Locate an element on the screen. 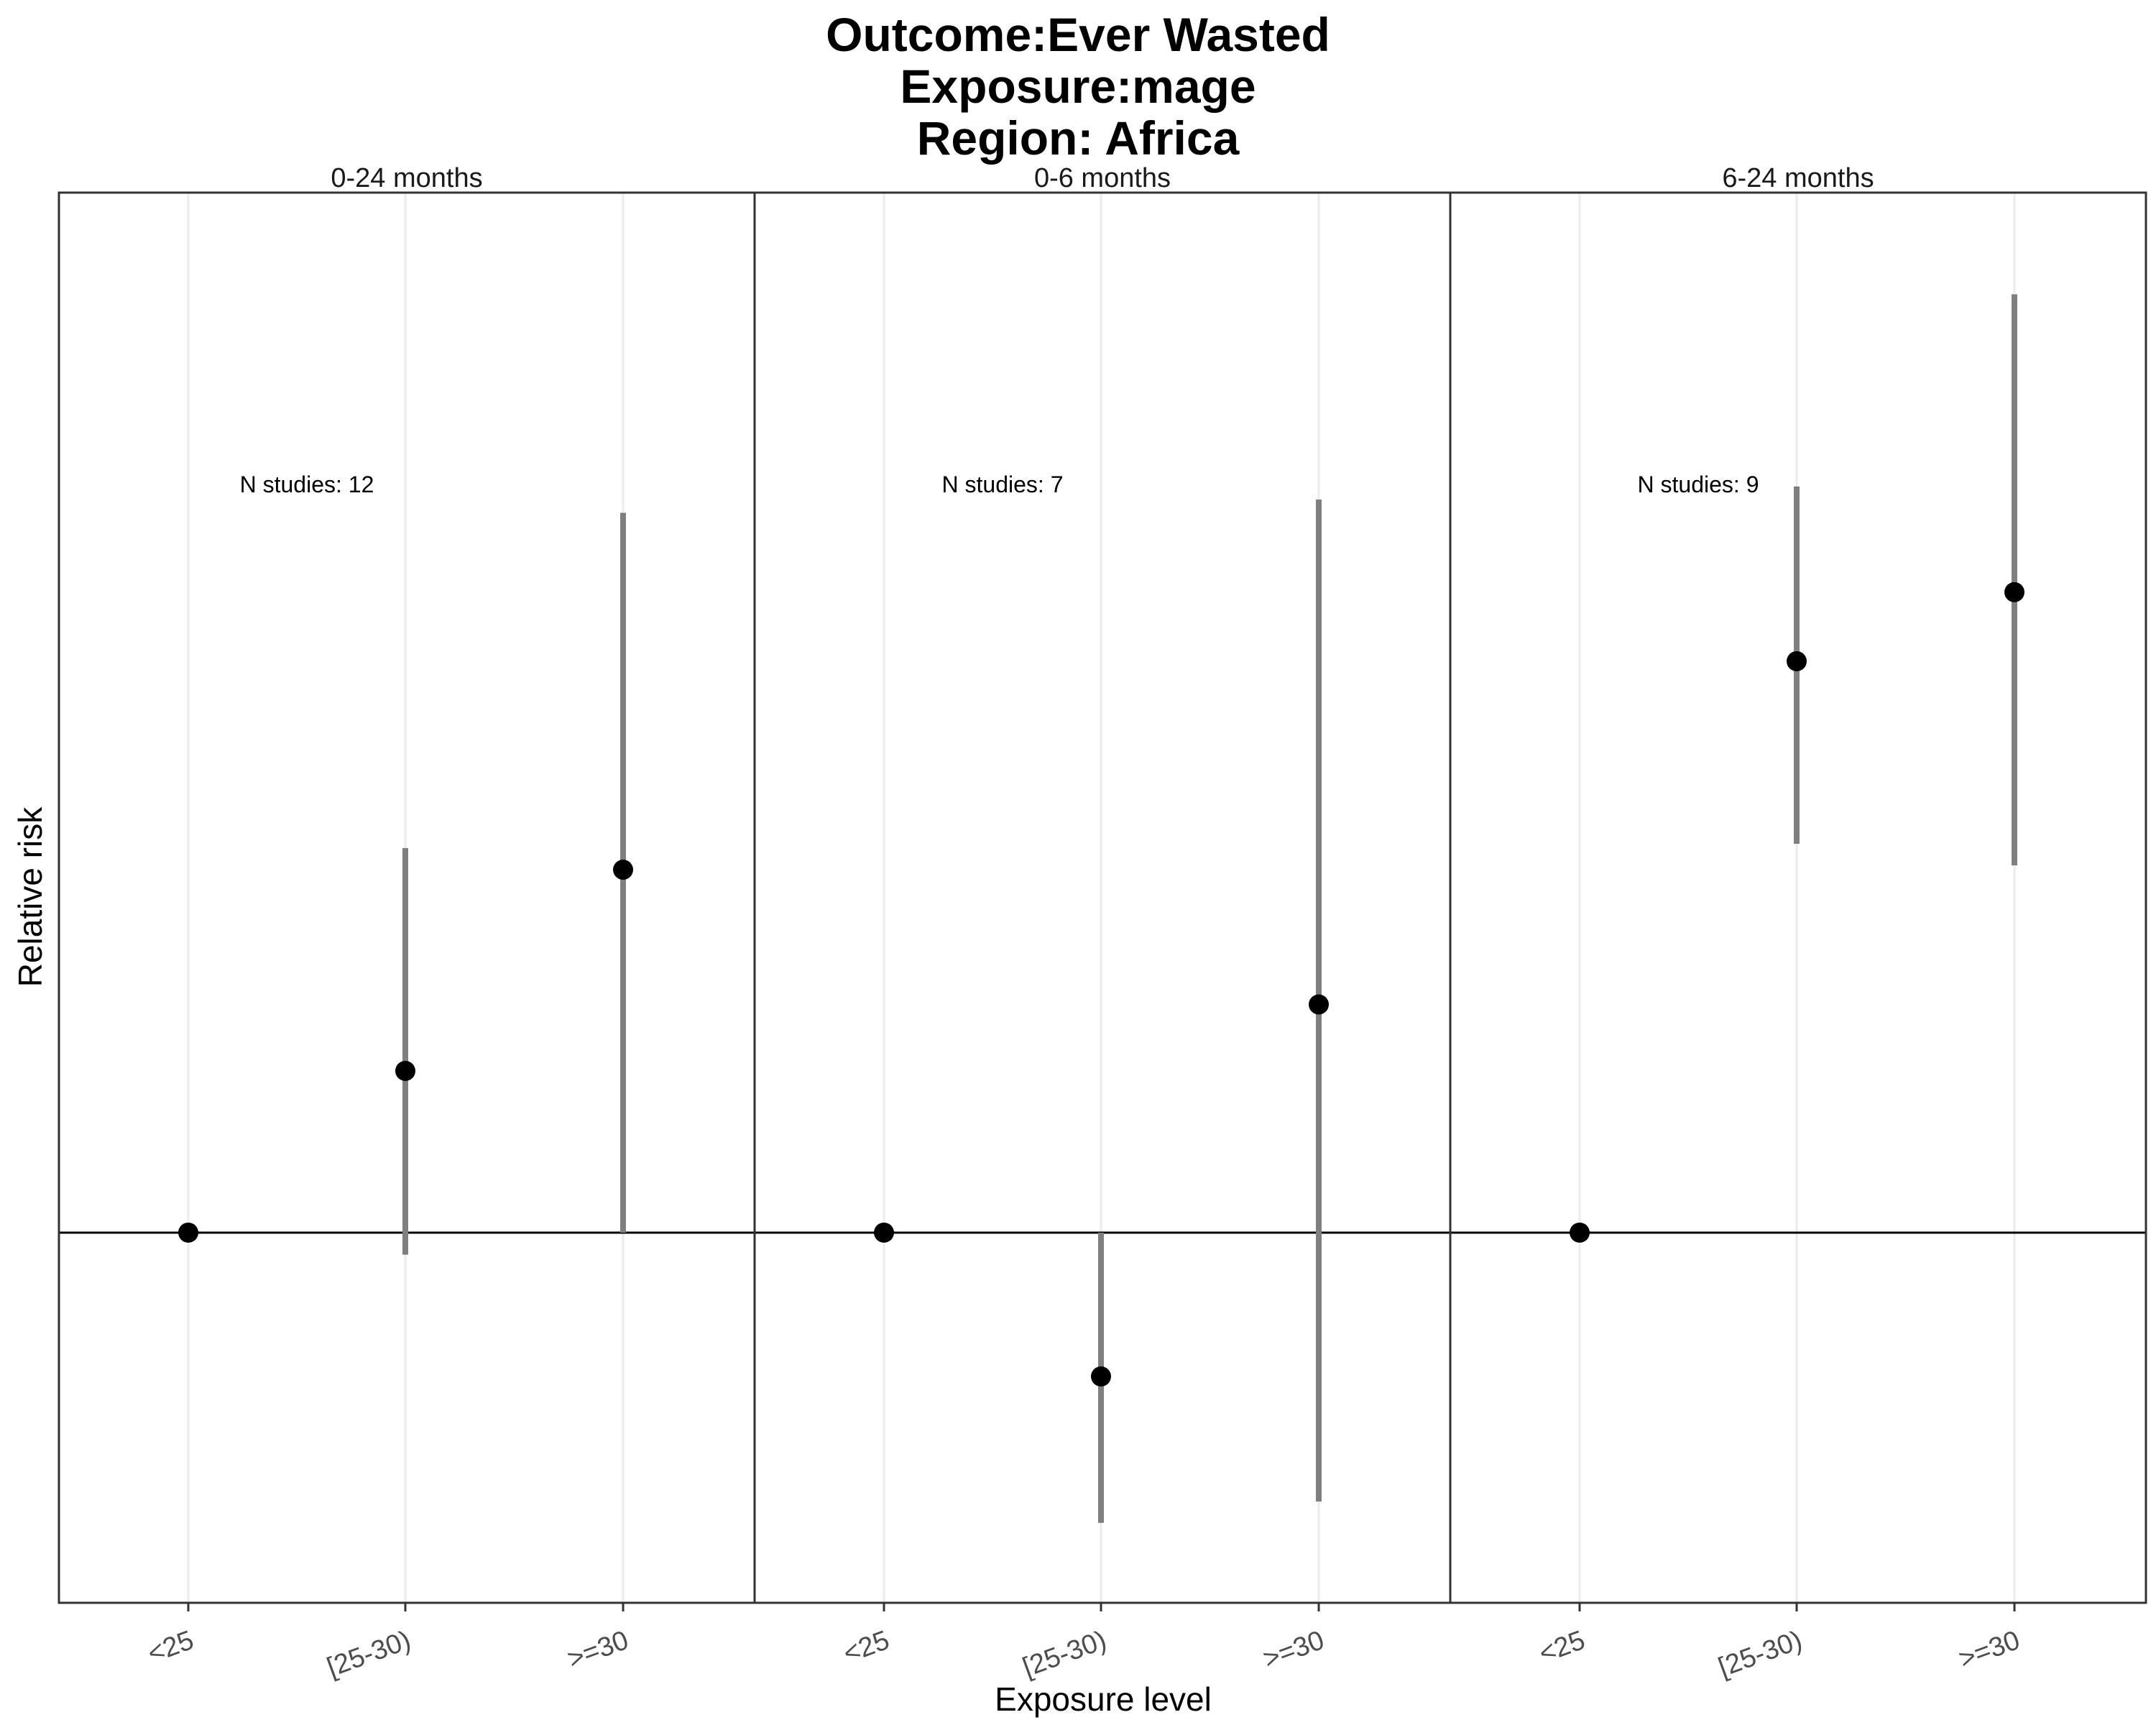 Image resolution: width=2156 pixels, height=1725 pixels. panel-strip-label: 6-24 months is located at coordinates (1798, 178).